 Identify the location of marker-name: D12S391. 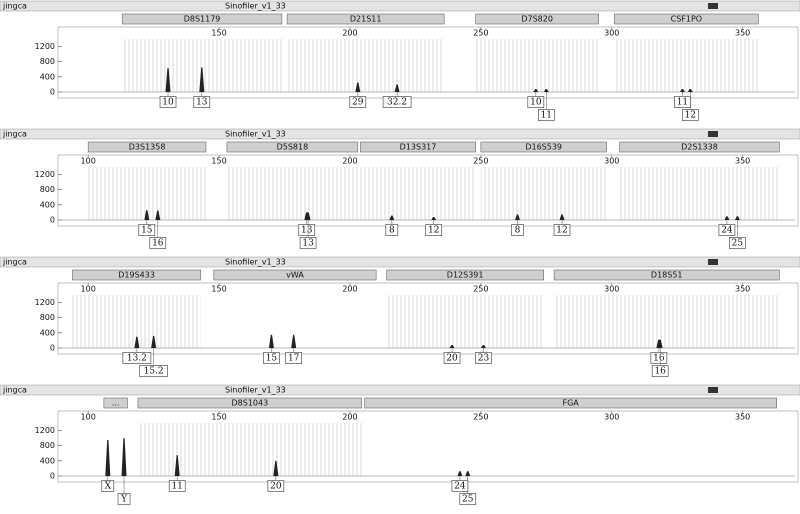
(465, 275).